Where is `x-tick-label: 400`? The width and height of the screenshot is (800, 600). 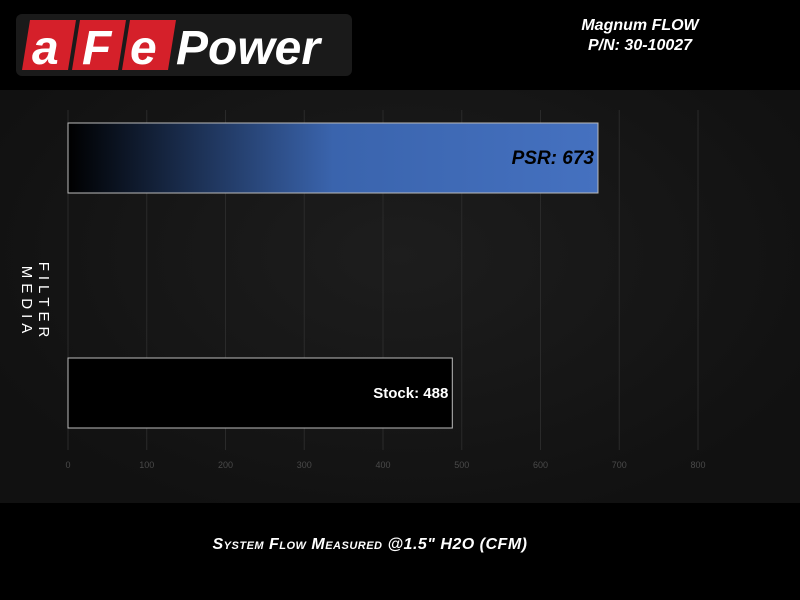
x-tick-label: 400 is located at coordinates (382, 465).